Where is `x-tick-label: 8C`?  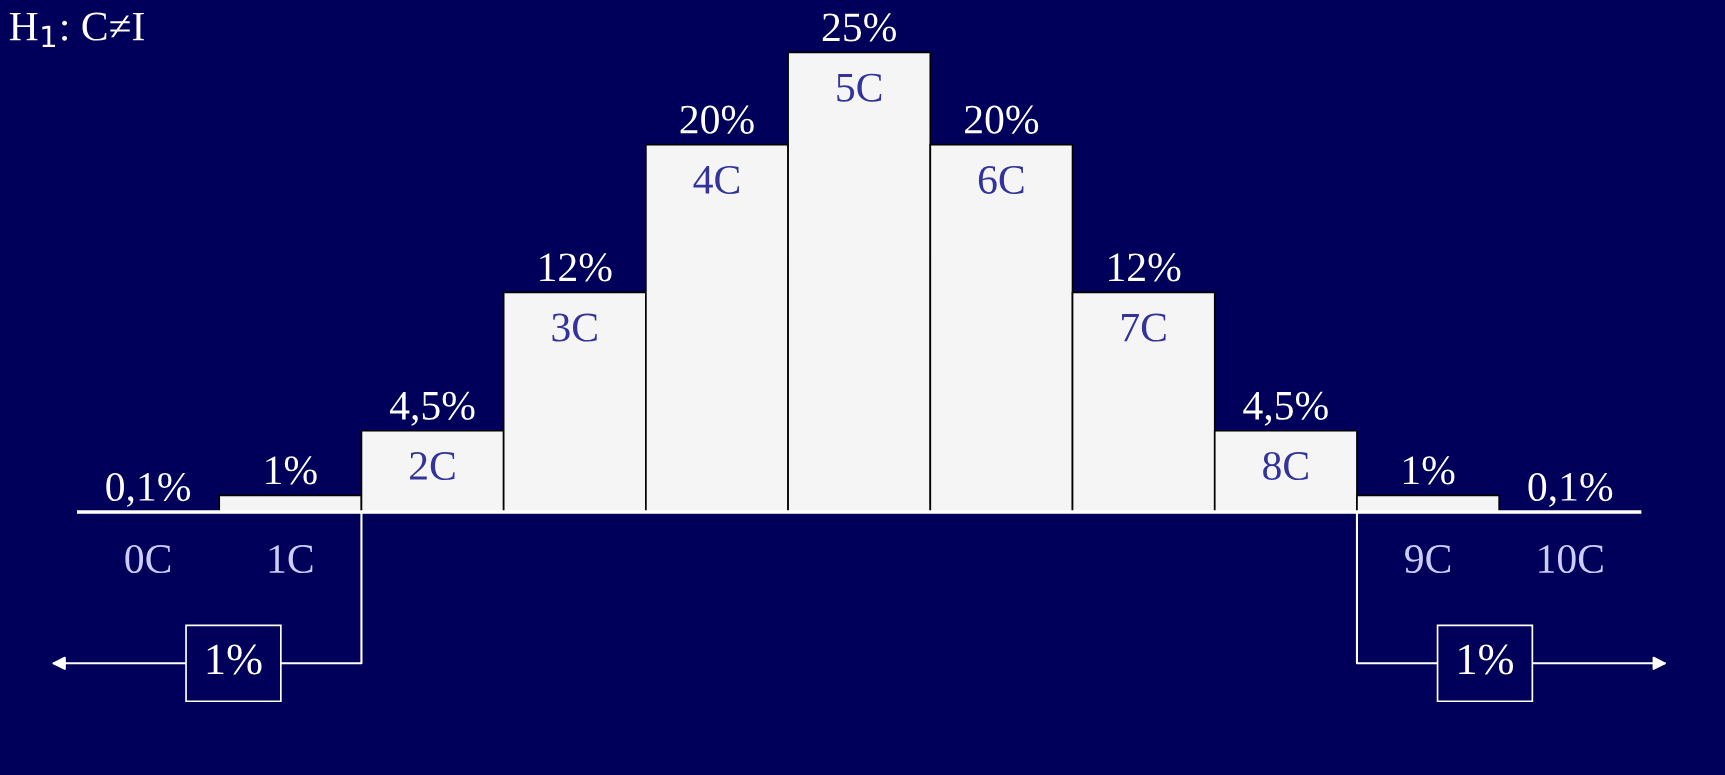
x-tick-label: 8C is located at coordinates (1285, 466).